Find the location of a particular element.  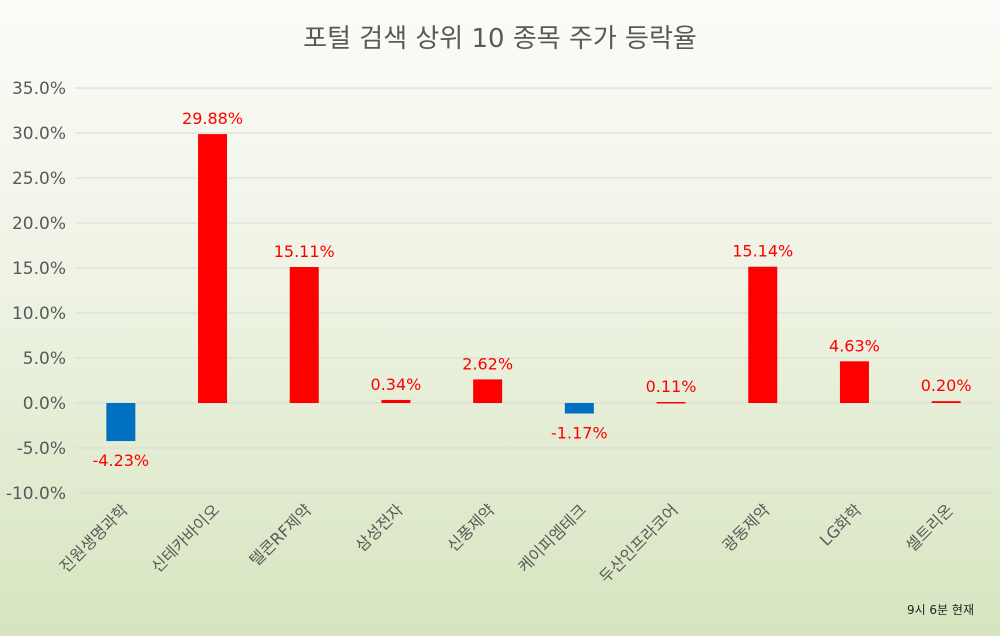

x-tick-label: 두산인프라코어 is located at coordinates (639, 543).